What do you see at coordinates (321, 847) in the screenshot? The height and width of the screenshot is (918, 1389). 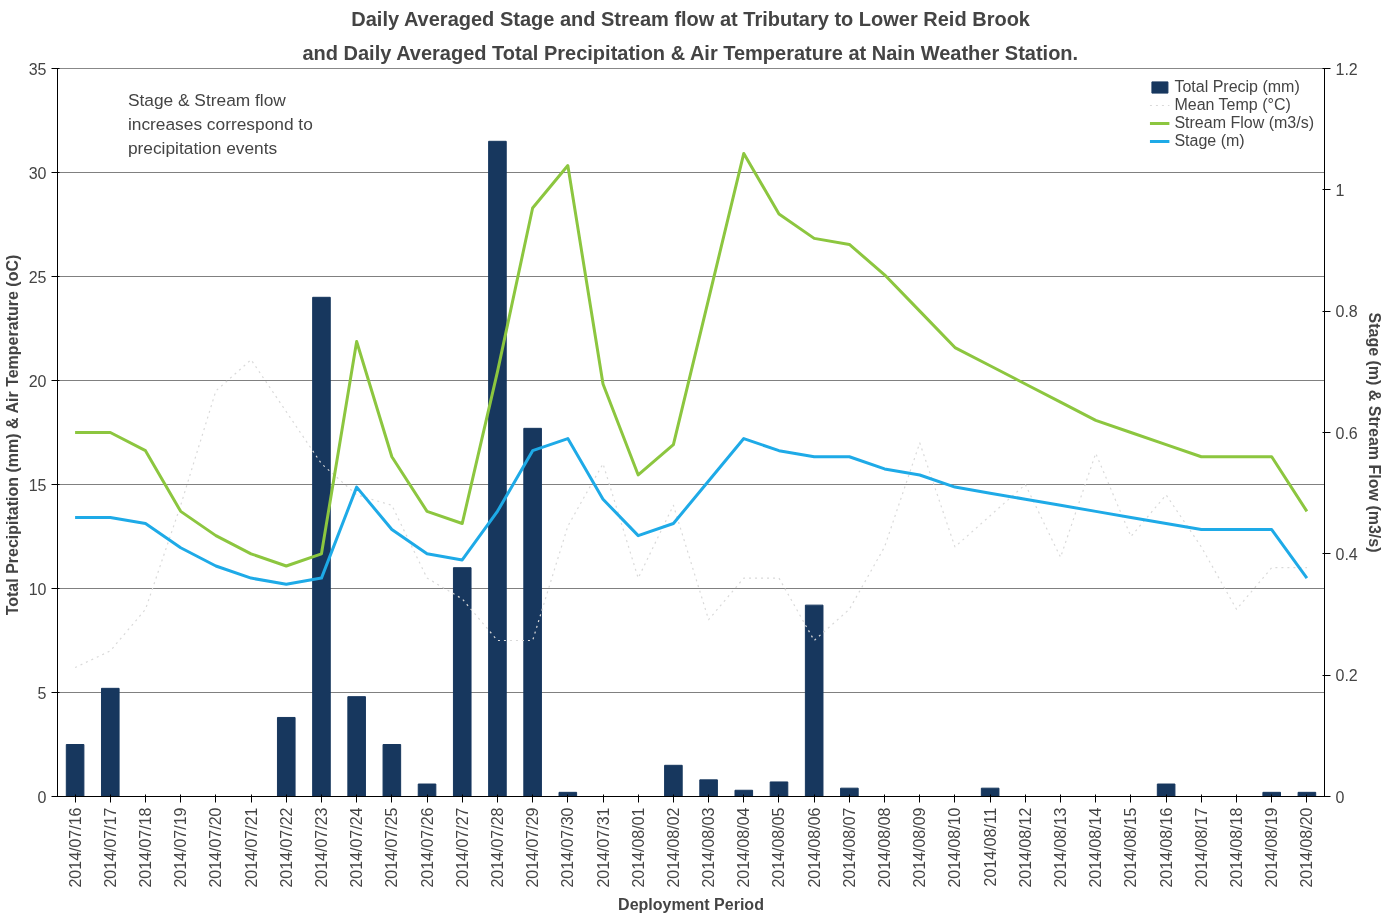 I see `x-tick-label: 2014/07/23` at bounding box center [321, 847].